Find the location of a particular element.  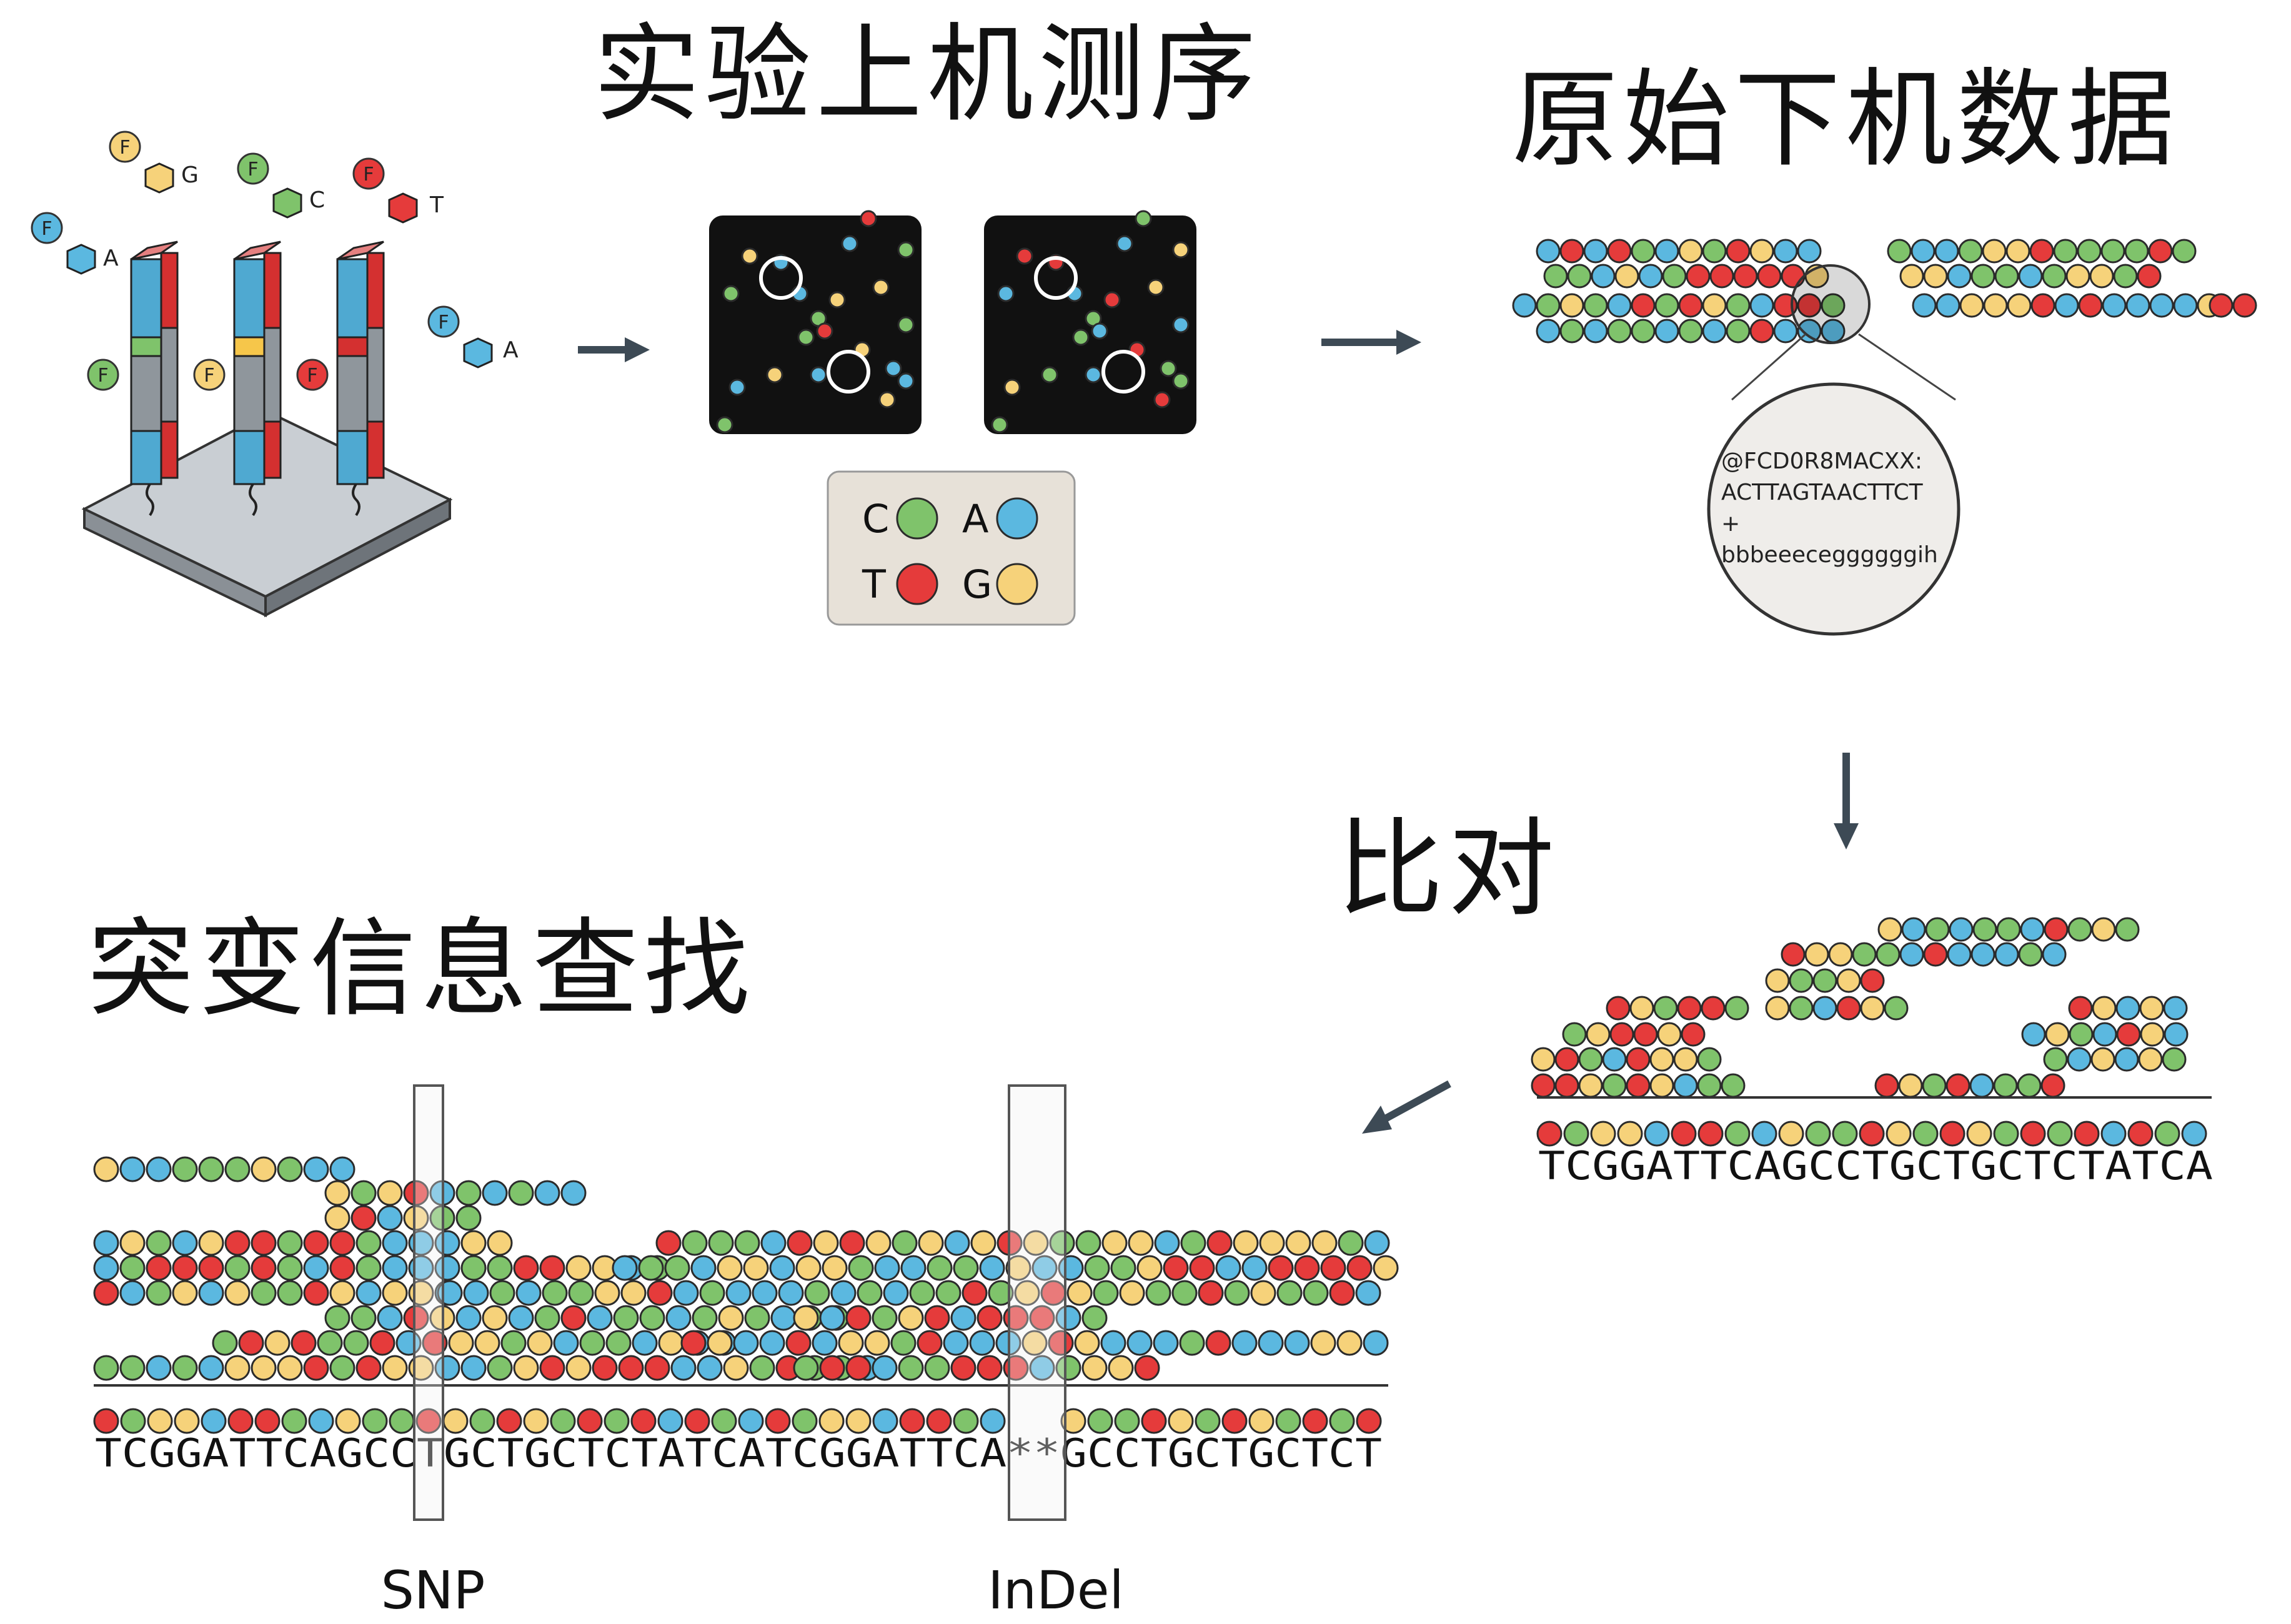

labeled-nucleotide-G: FG is located at coordinates (154, 162).